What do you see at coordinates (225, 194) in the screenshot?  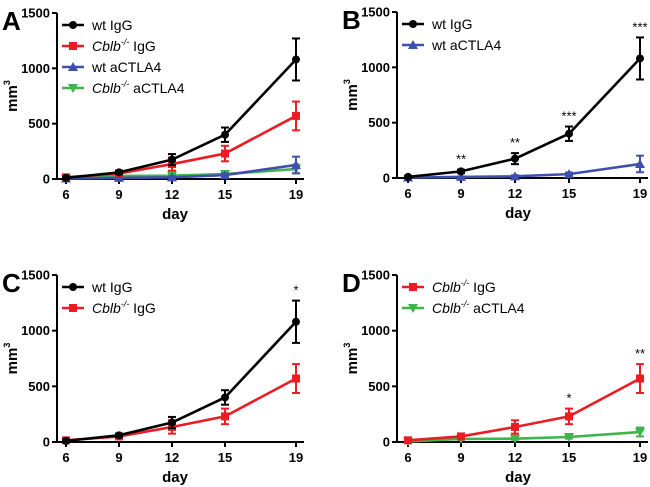 I see `x-tick-label: 15` at bounding box center [225, 194].